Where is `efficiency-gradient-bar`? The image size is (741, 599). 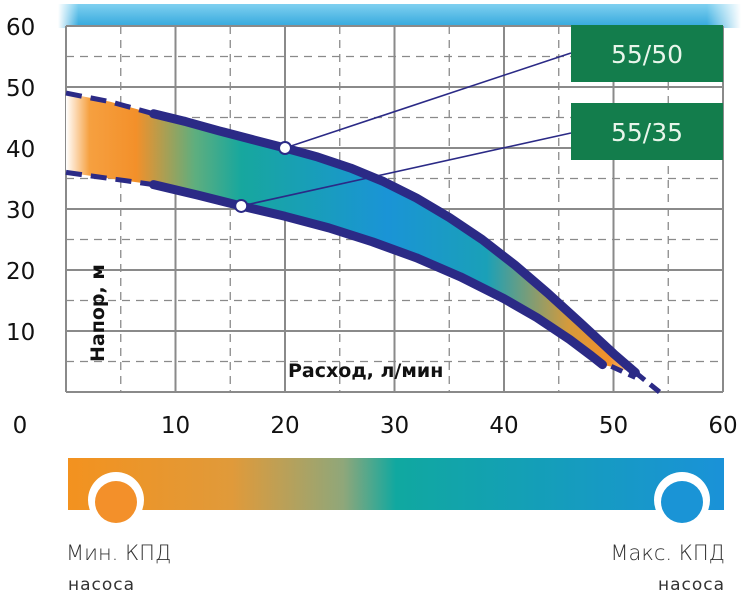 efficiency-gradient-bar is located at coordinates (396, 484).